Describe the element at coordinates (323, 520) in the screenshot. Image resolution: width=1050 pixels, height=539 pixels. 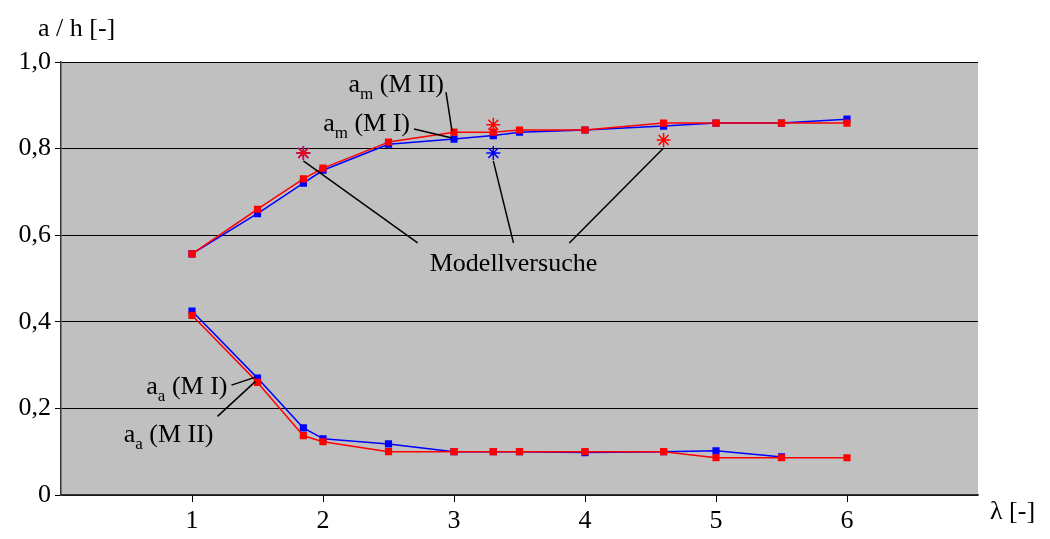
I see `x-tick-label: 2` at that location.